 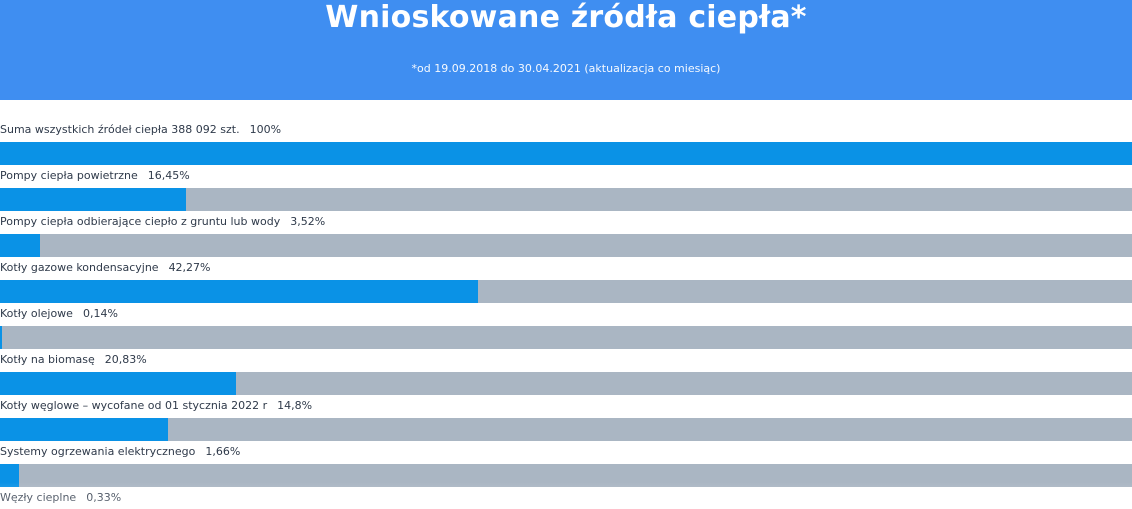 I want to click on bar-label: Kotły na biomasę 20,83%, so click(x=73, y=360).